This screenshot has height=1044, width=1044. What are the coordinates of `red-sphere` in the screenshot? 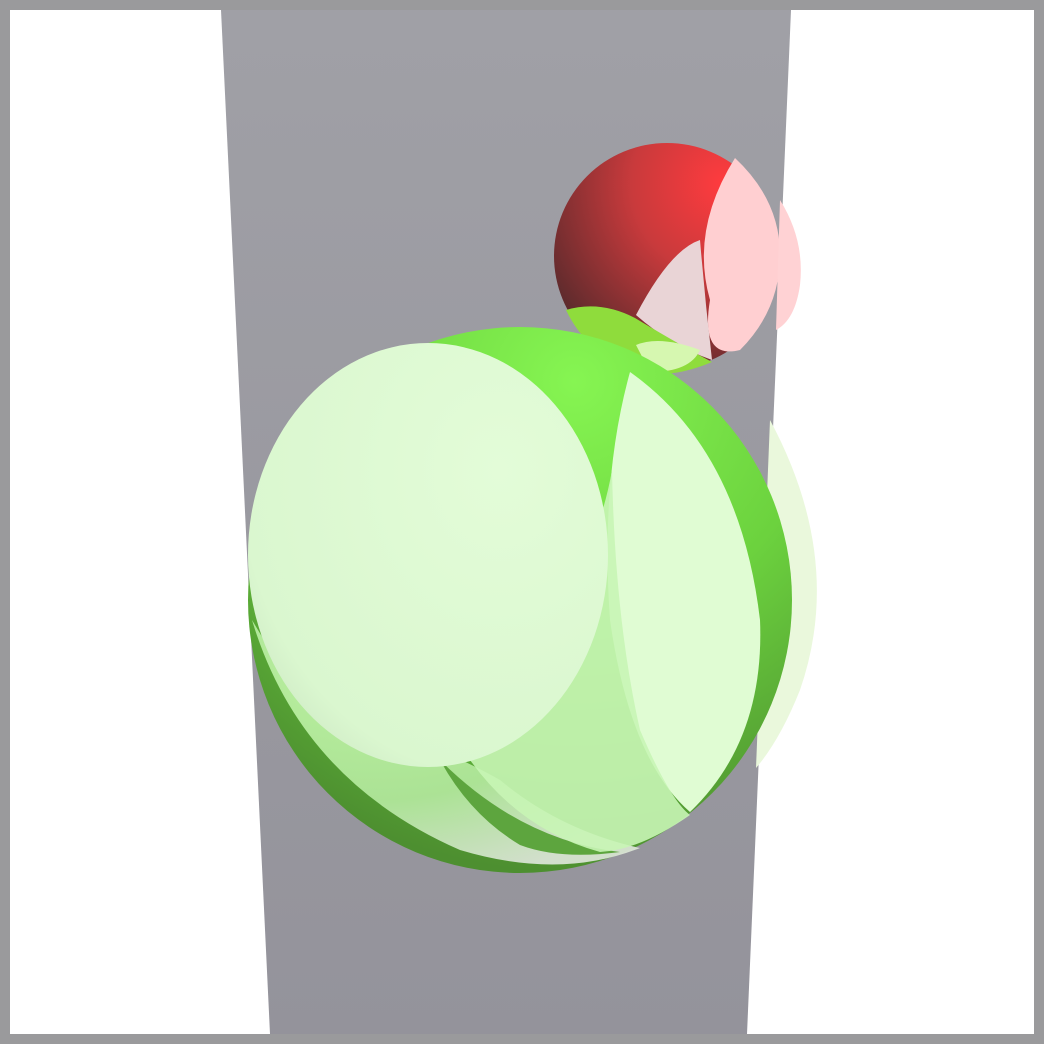 It's located at (677, 259).